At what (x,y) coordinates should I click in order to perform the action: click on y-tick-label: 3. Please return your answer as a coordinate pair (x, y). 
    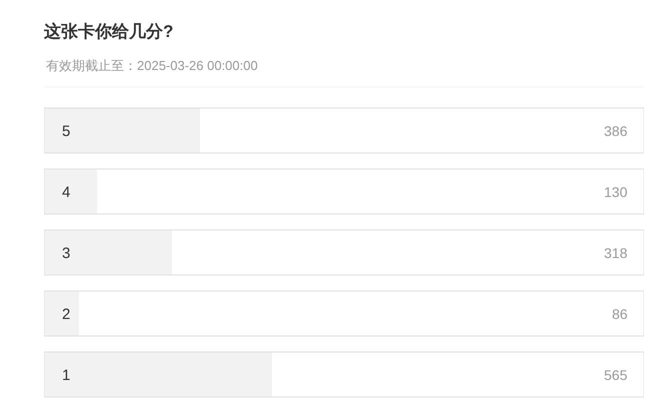
    Looking at the image, I should click on (66, 253).